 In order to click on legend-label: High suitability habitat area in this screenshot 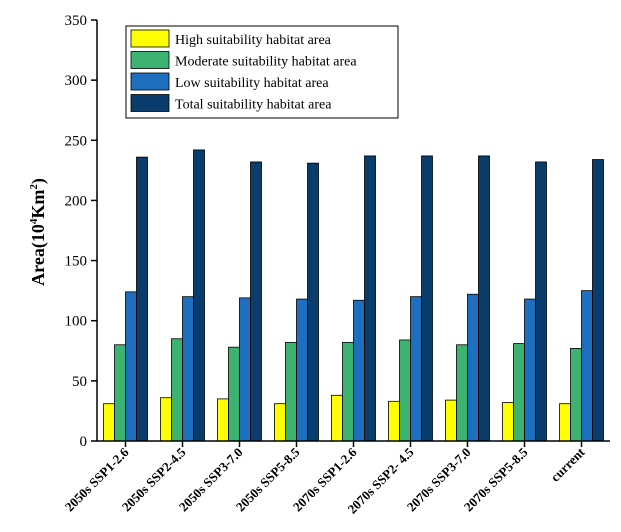, I will do `click(253, 40)`.